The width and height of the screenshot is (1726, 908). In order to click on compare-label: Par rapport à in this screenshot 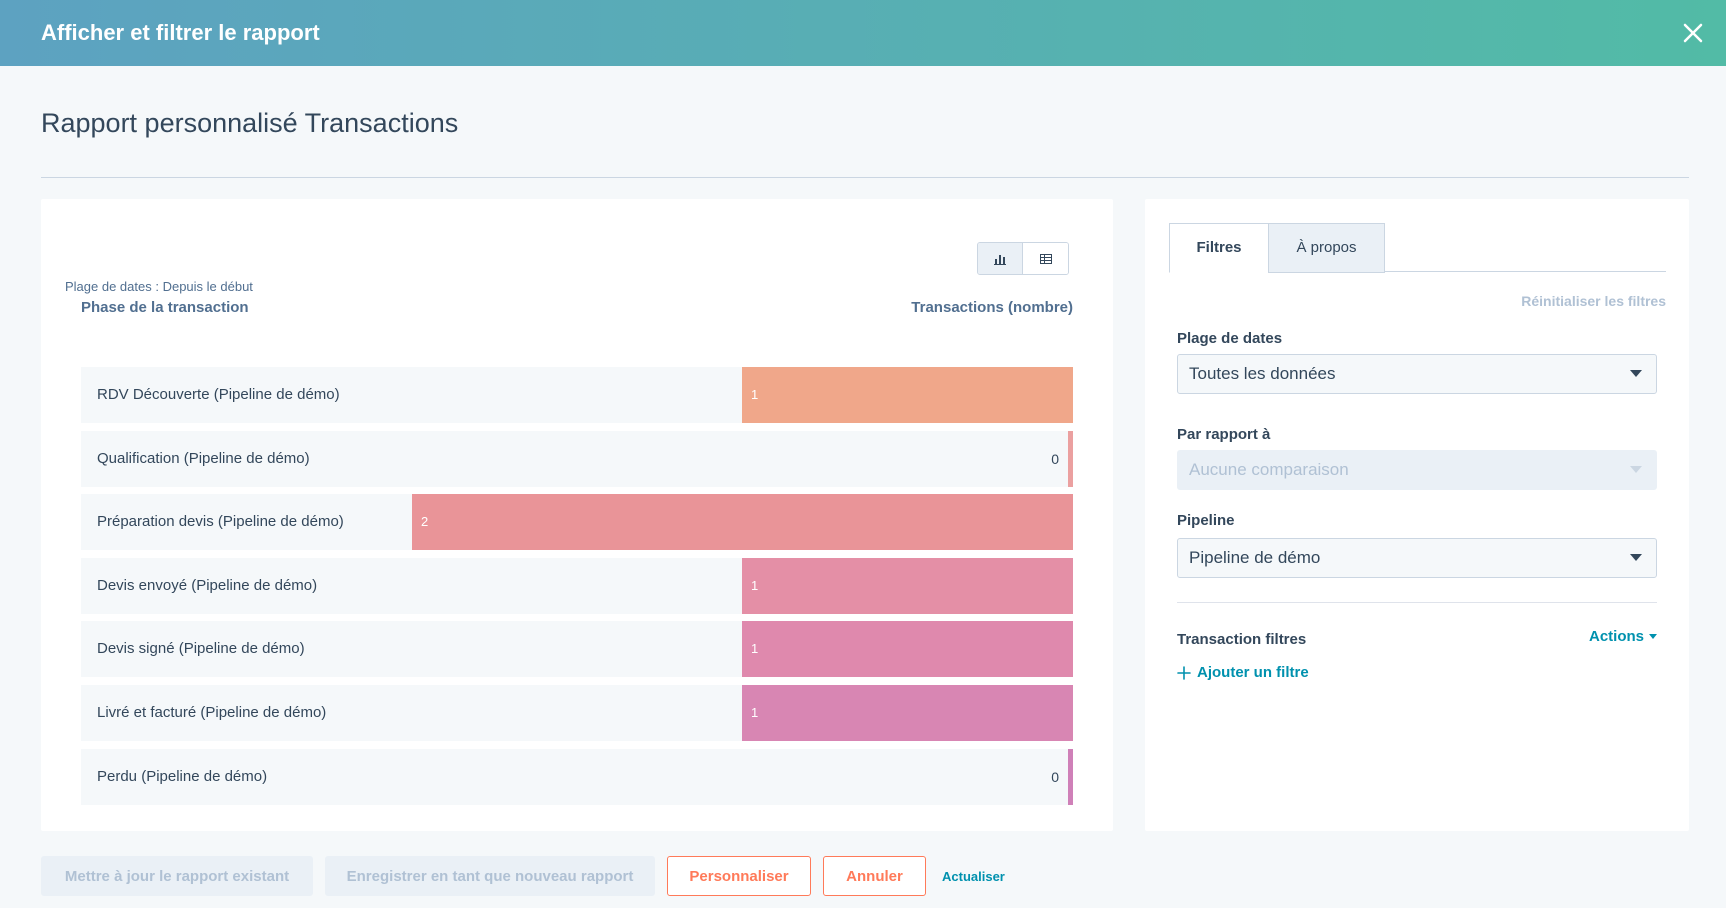, I will do `click(1224, 434)`.